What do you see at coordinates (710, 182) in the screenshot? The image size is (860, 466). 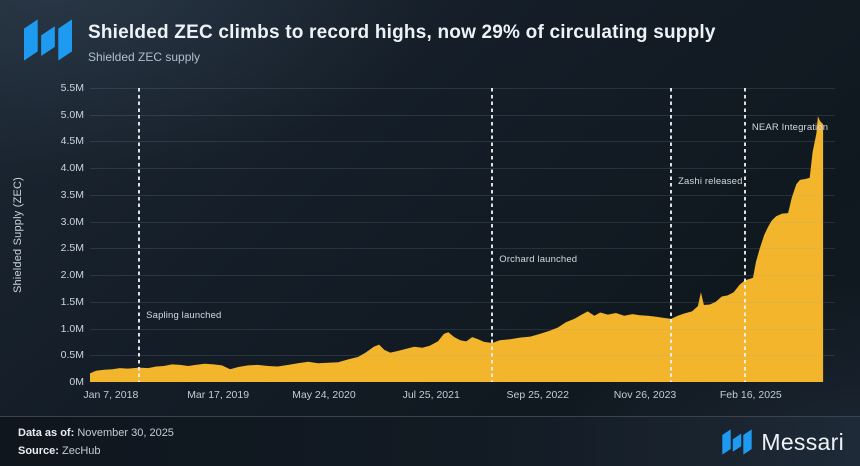 I see `event-label: Zashi released` at bounding box center [710, 182].